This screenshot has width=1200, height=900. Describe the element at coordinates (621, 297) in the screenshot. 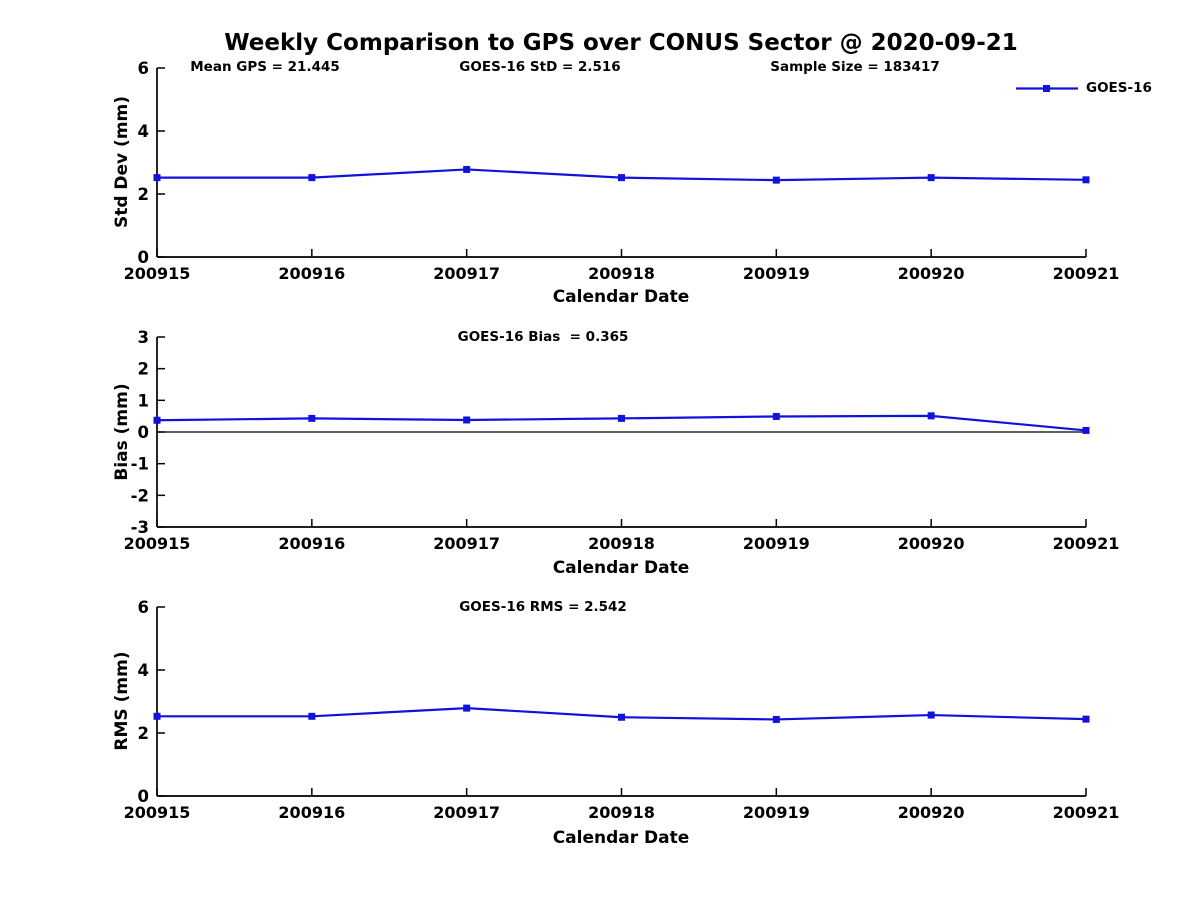

I see `xlabel-calendar-date-1: Calendar Date` at that location.